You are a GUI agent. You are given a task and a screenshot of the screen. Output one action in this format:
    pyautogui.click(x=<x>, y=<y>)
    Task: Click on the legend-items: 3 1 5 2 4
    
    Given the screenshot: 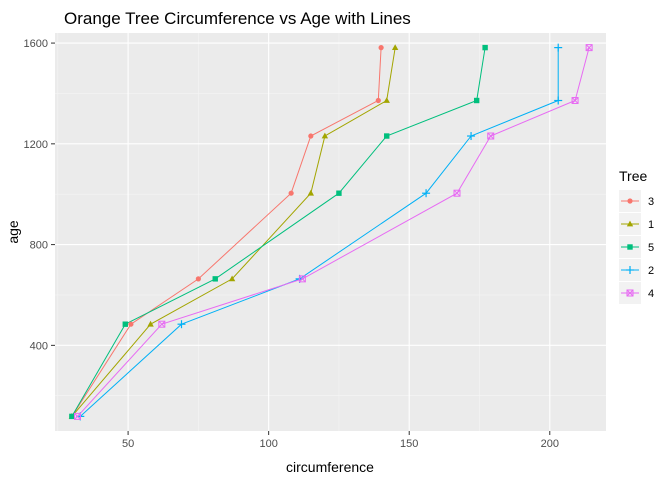 What is the action you would take?
    pyautogui.click(x=636, y=247)
    